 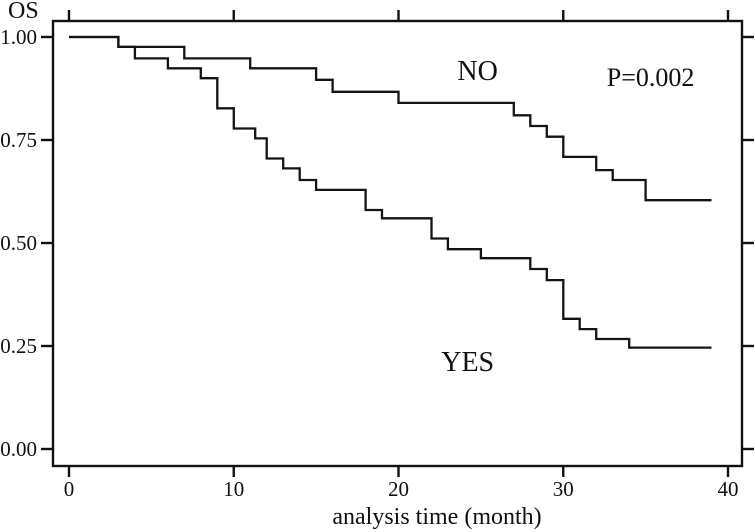 I want to click on annotation-yes-label: YES, so click(x=467, y=362).